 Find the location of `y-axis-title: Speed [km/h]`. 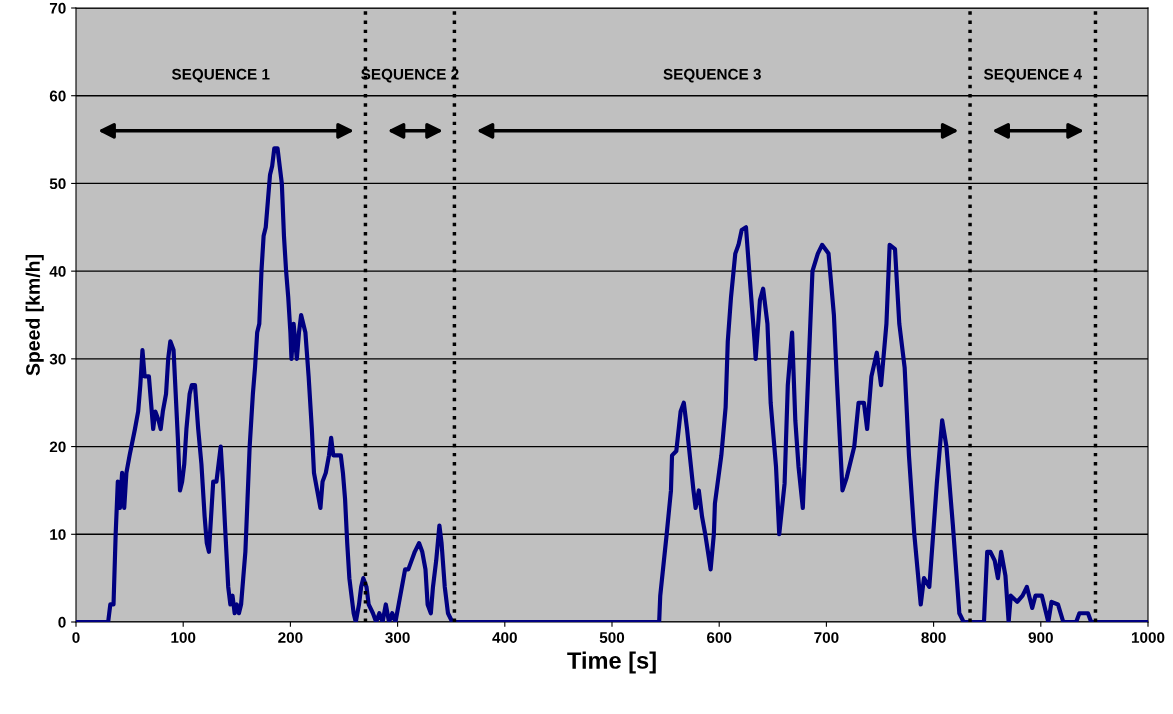

y-axis-title: Speed [km/h] is located at coordinates (34, 315).